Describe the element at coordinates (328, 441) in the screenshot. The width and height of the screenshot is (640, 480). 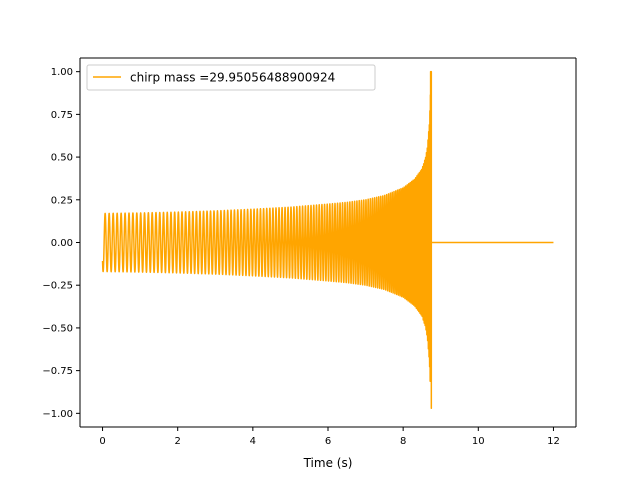
I see `x-tick-label: 6` at that location.